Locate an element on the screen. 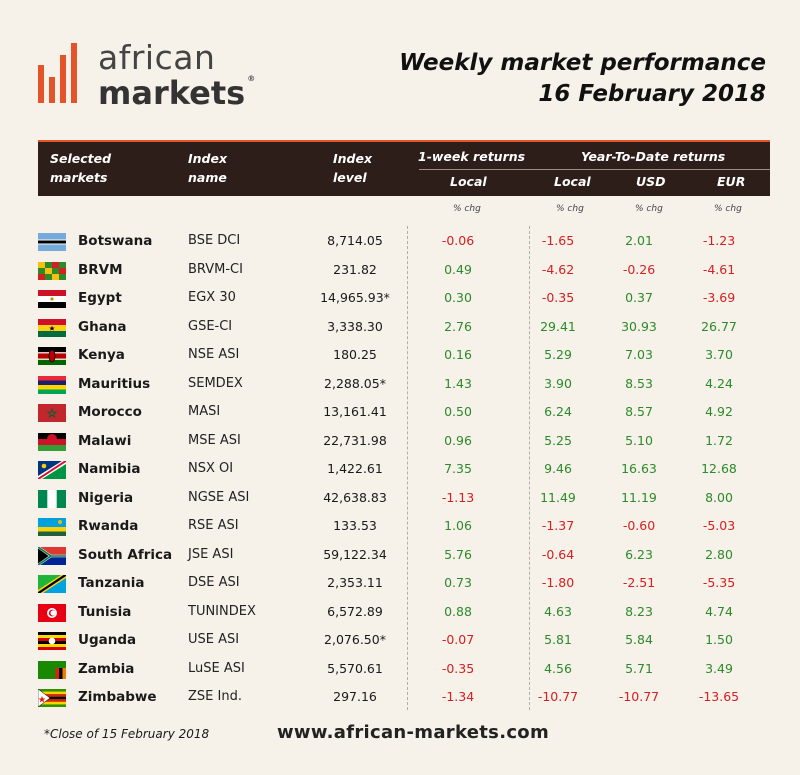 The width and height of the screenshot is (800, 775). week-return: 0.16 is located at coordinates (458, 354).